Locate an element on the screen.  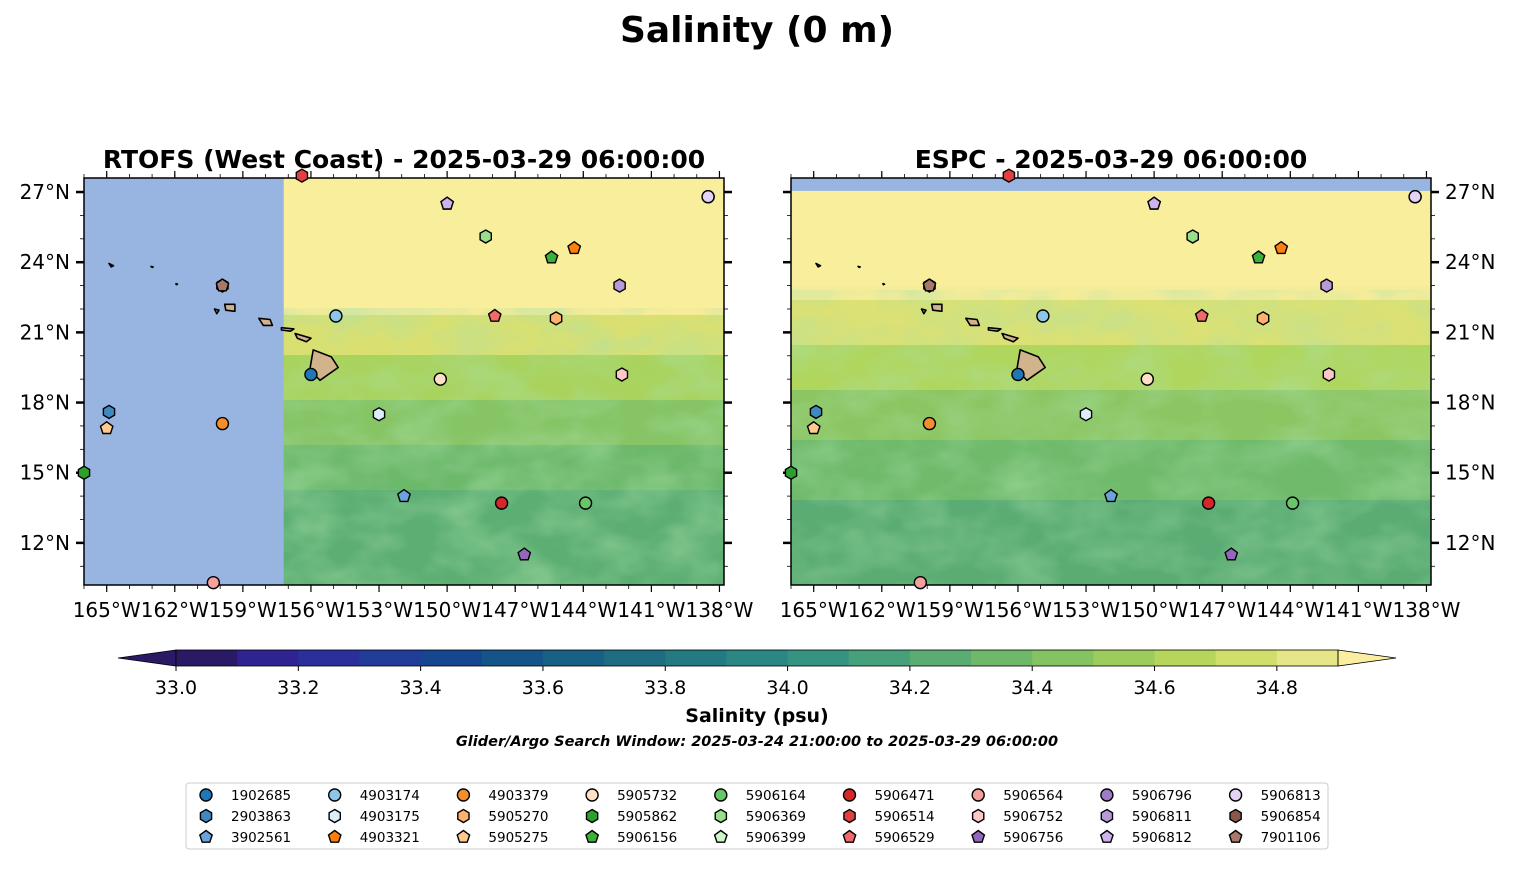
rtofs-x-tick-label: 156°W is located at coordinates (311, 610).